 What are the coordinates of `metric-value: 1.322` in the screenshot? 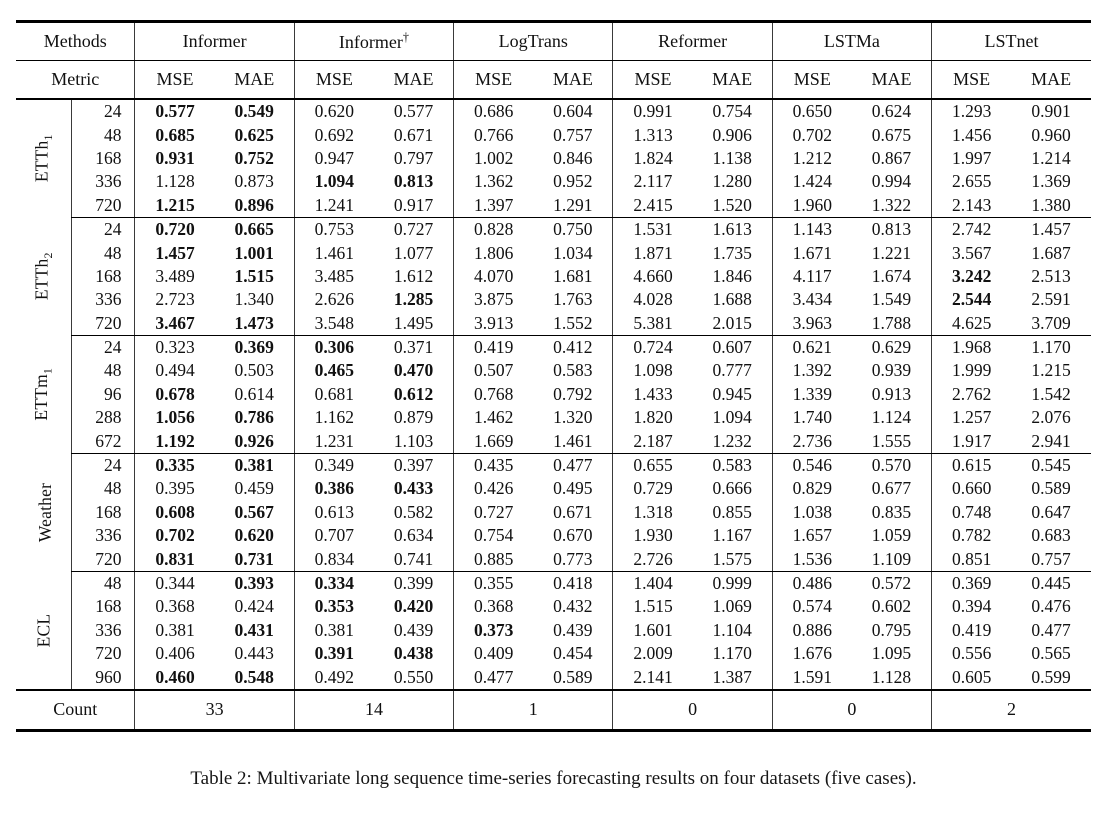 It's located at (891, 205).